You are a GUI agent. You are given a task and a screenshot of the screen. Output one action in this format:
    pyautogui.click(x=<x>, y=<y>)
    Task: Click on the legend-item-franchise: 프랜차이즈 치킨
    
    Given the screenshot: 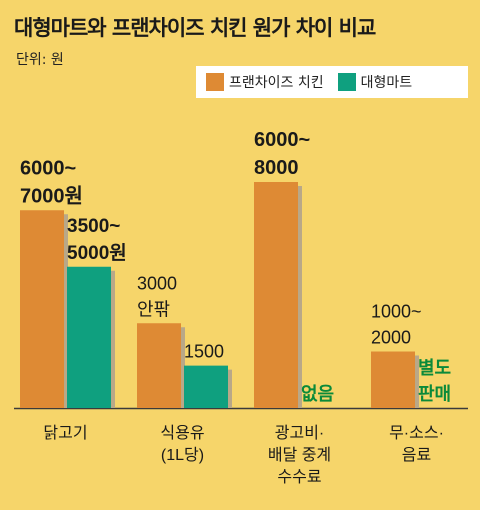 What is the action you would take?
    pyautogui.click(x=265, y=82)
    